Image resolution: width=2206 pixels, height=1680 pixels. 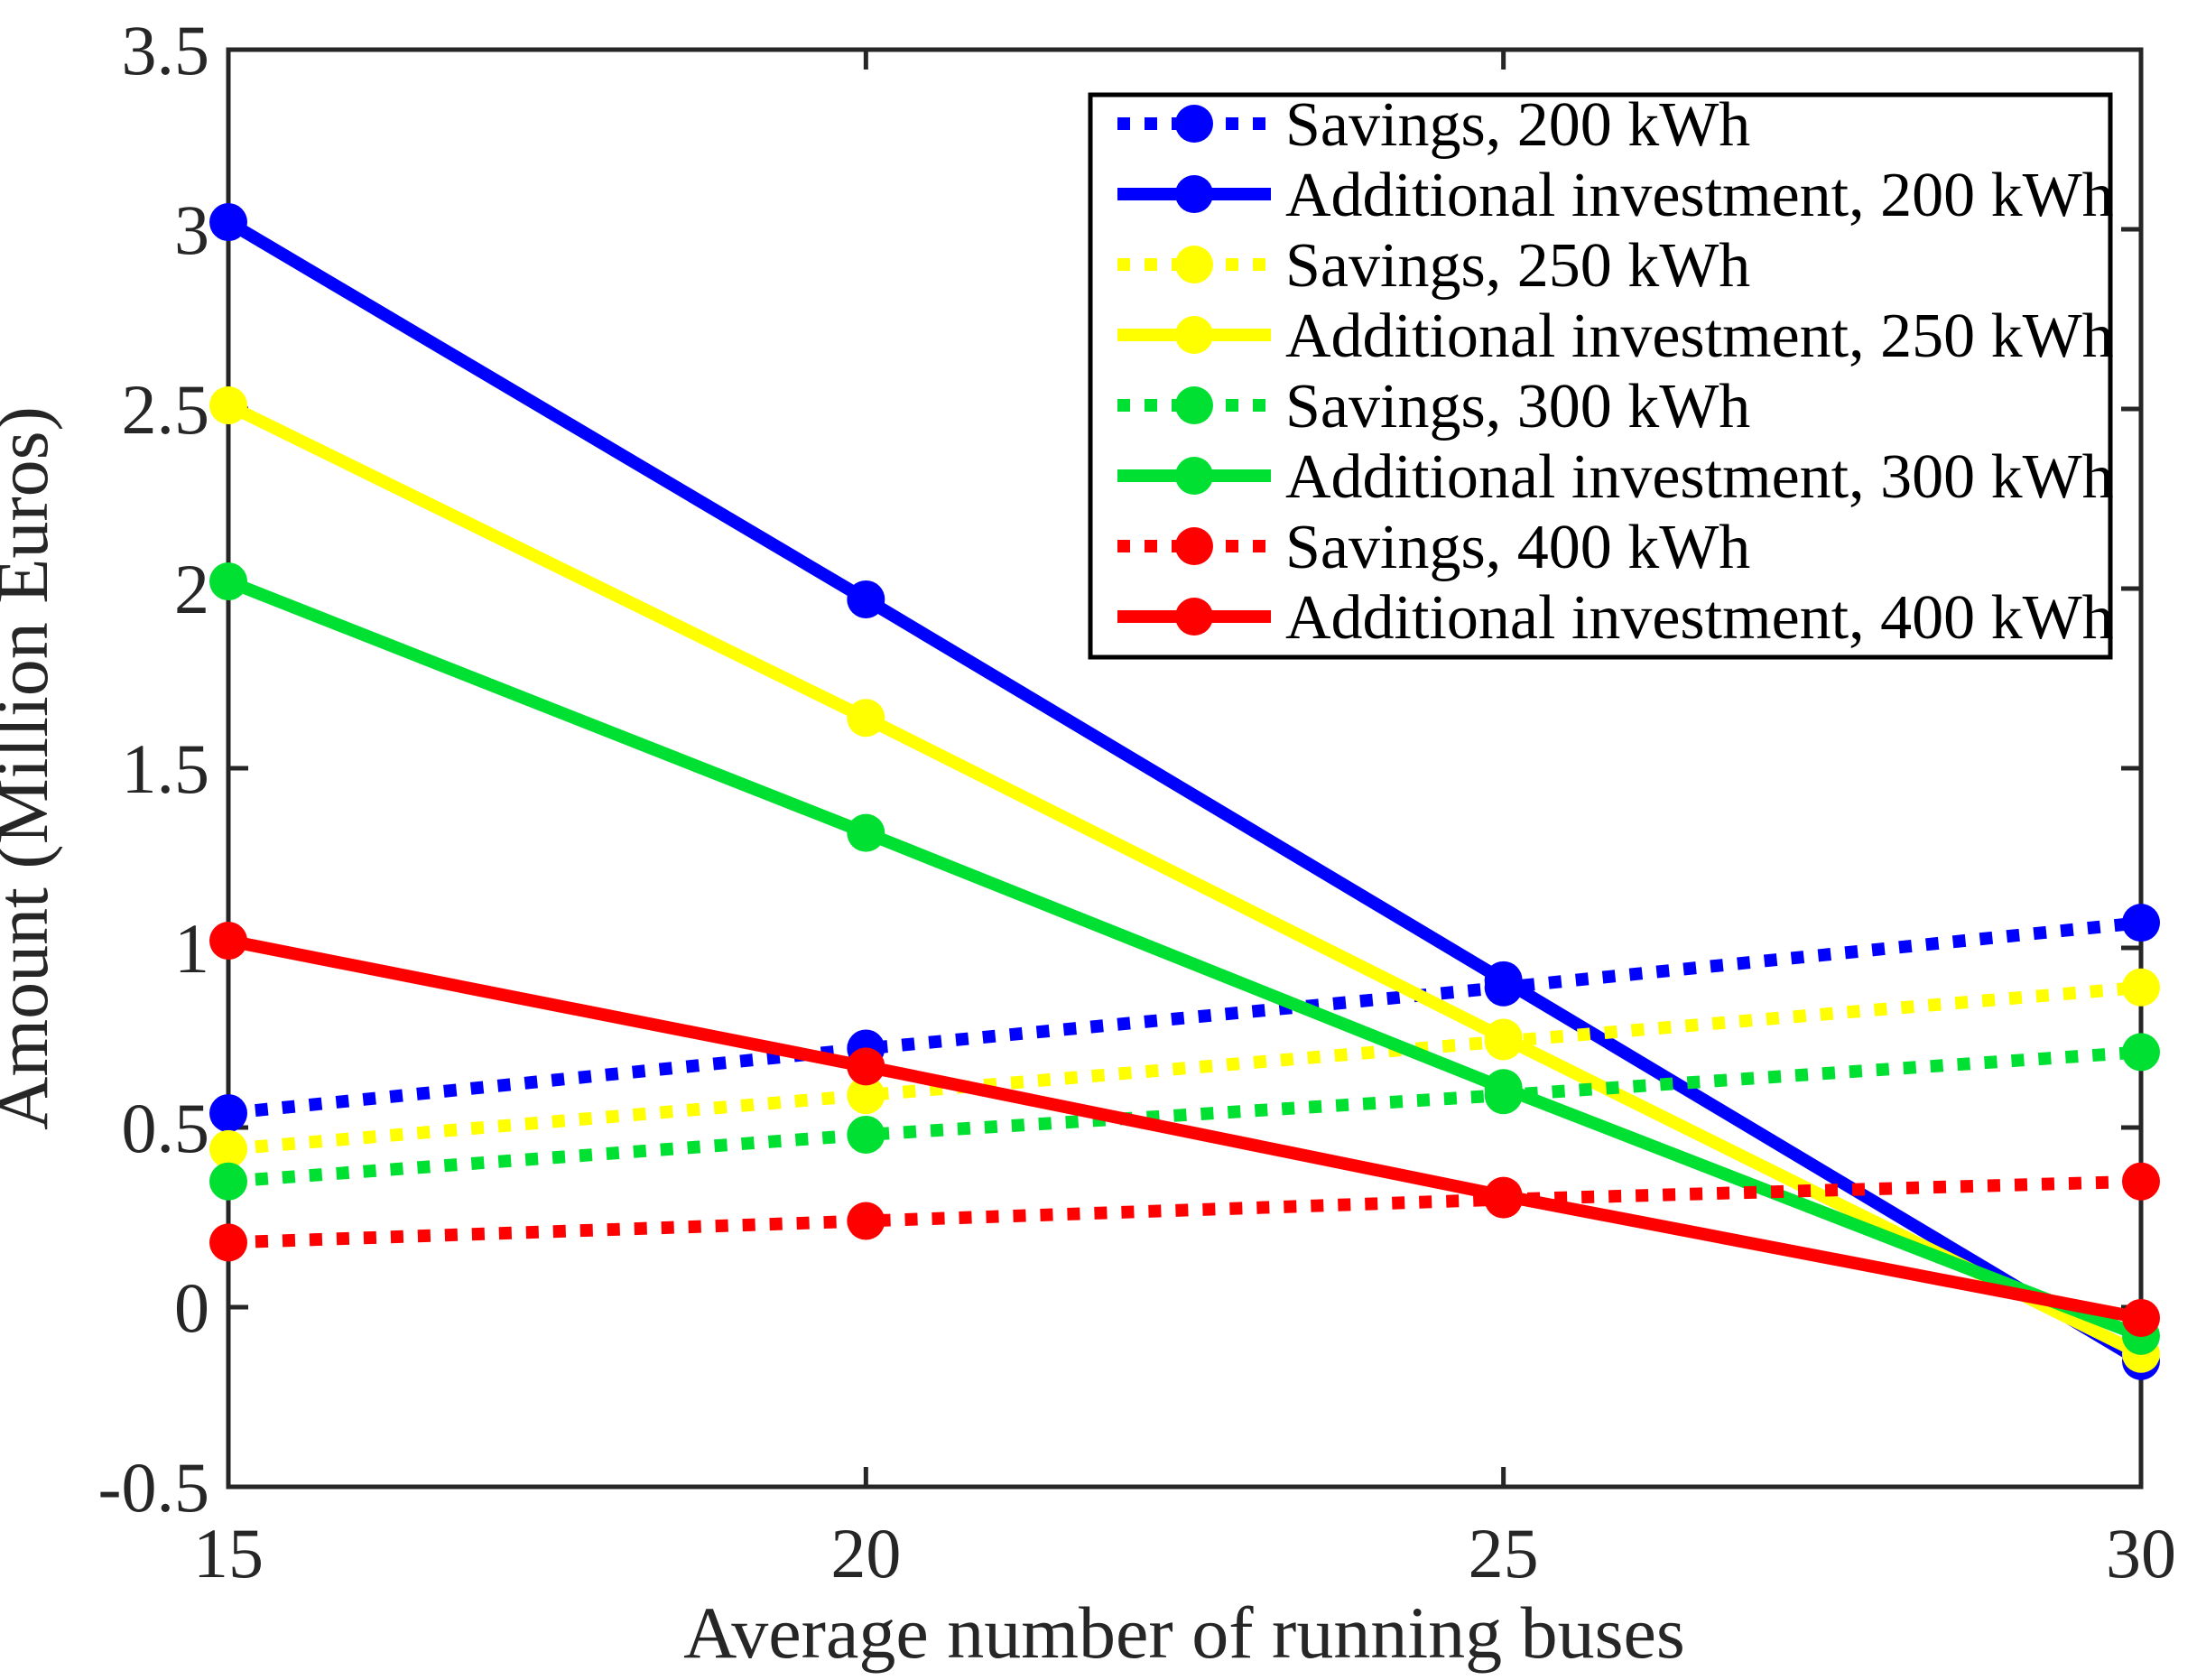 What do you see at coordinates (1517, 125) in the screenshot?
I see `legend-entry-label: Savings, 200 kWh` at bounding box center [1517, 125].